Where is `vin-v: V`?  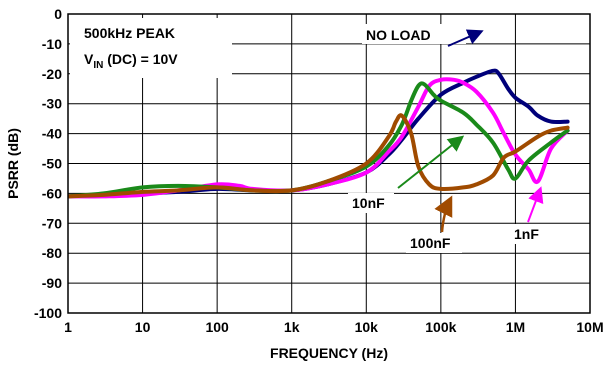 vin-v: V is located at coordinates (89, 59).